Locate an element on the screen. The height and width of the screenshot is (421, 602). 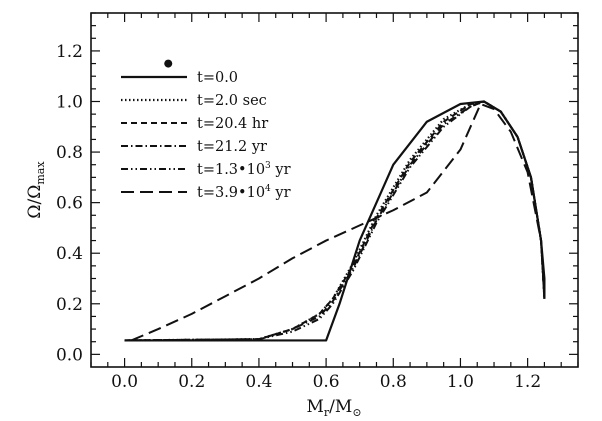
marker-point is located at coordinates (168, 63).